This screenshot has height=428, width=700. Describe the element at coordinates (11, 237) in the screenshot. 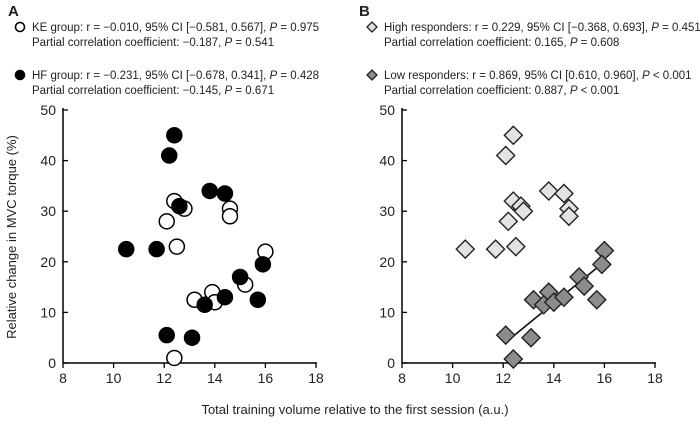

I see `y-axis-title: Relative change in MVC torque (%)` at that location.